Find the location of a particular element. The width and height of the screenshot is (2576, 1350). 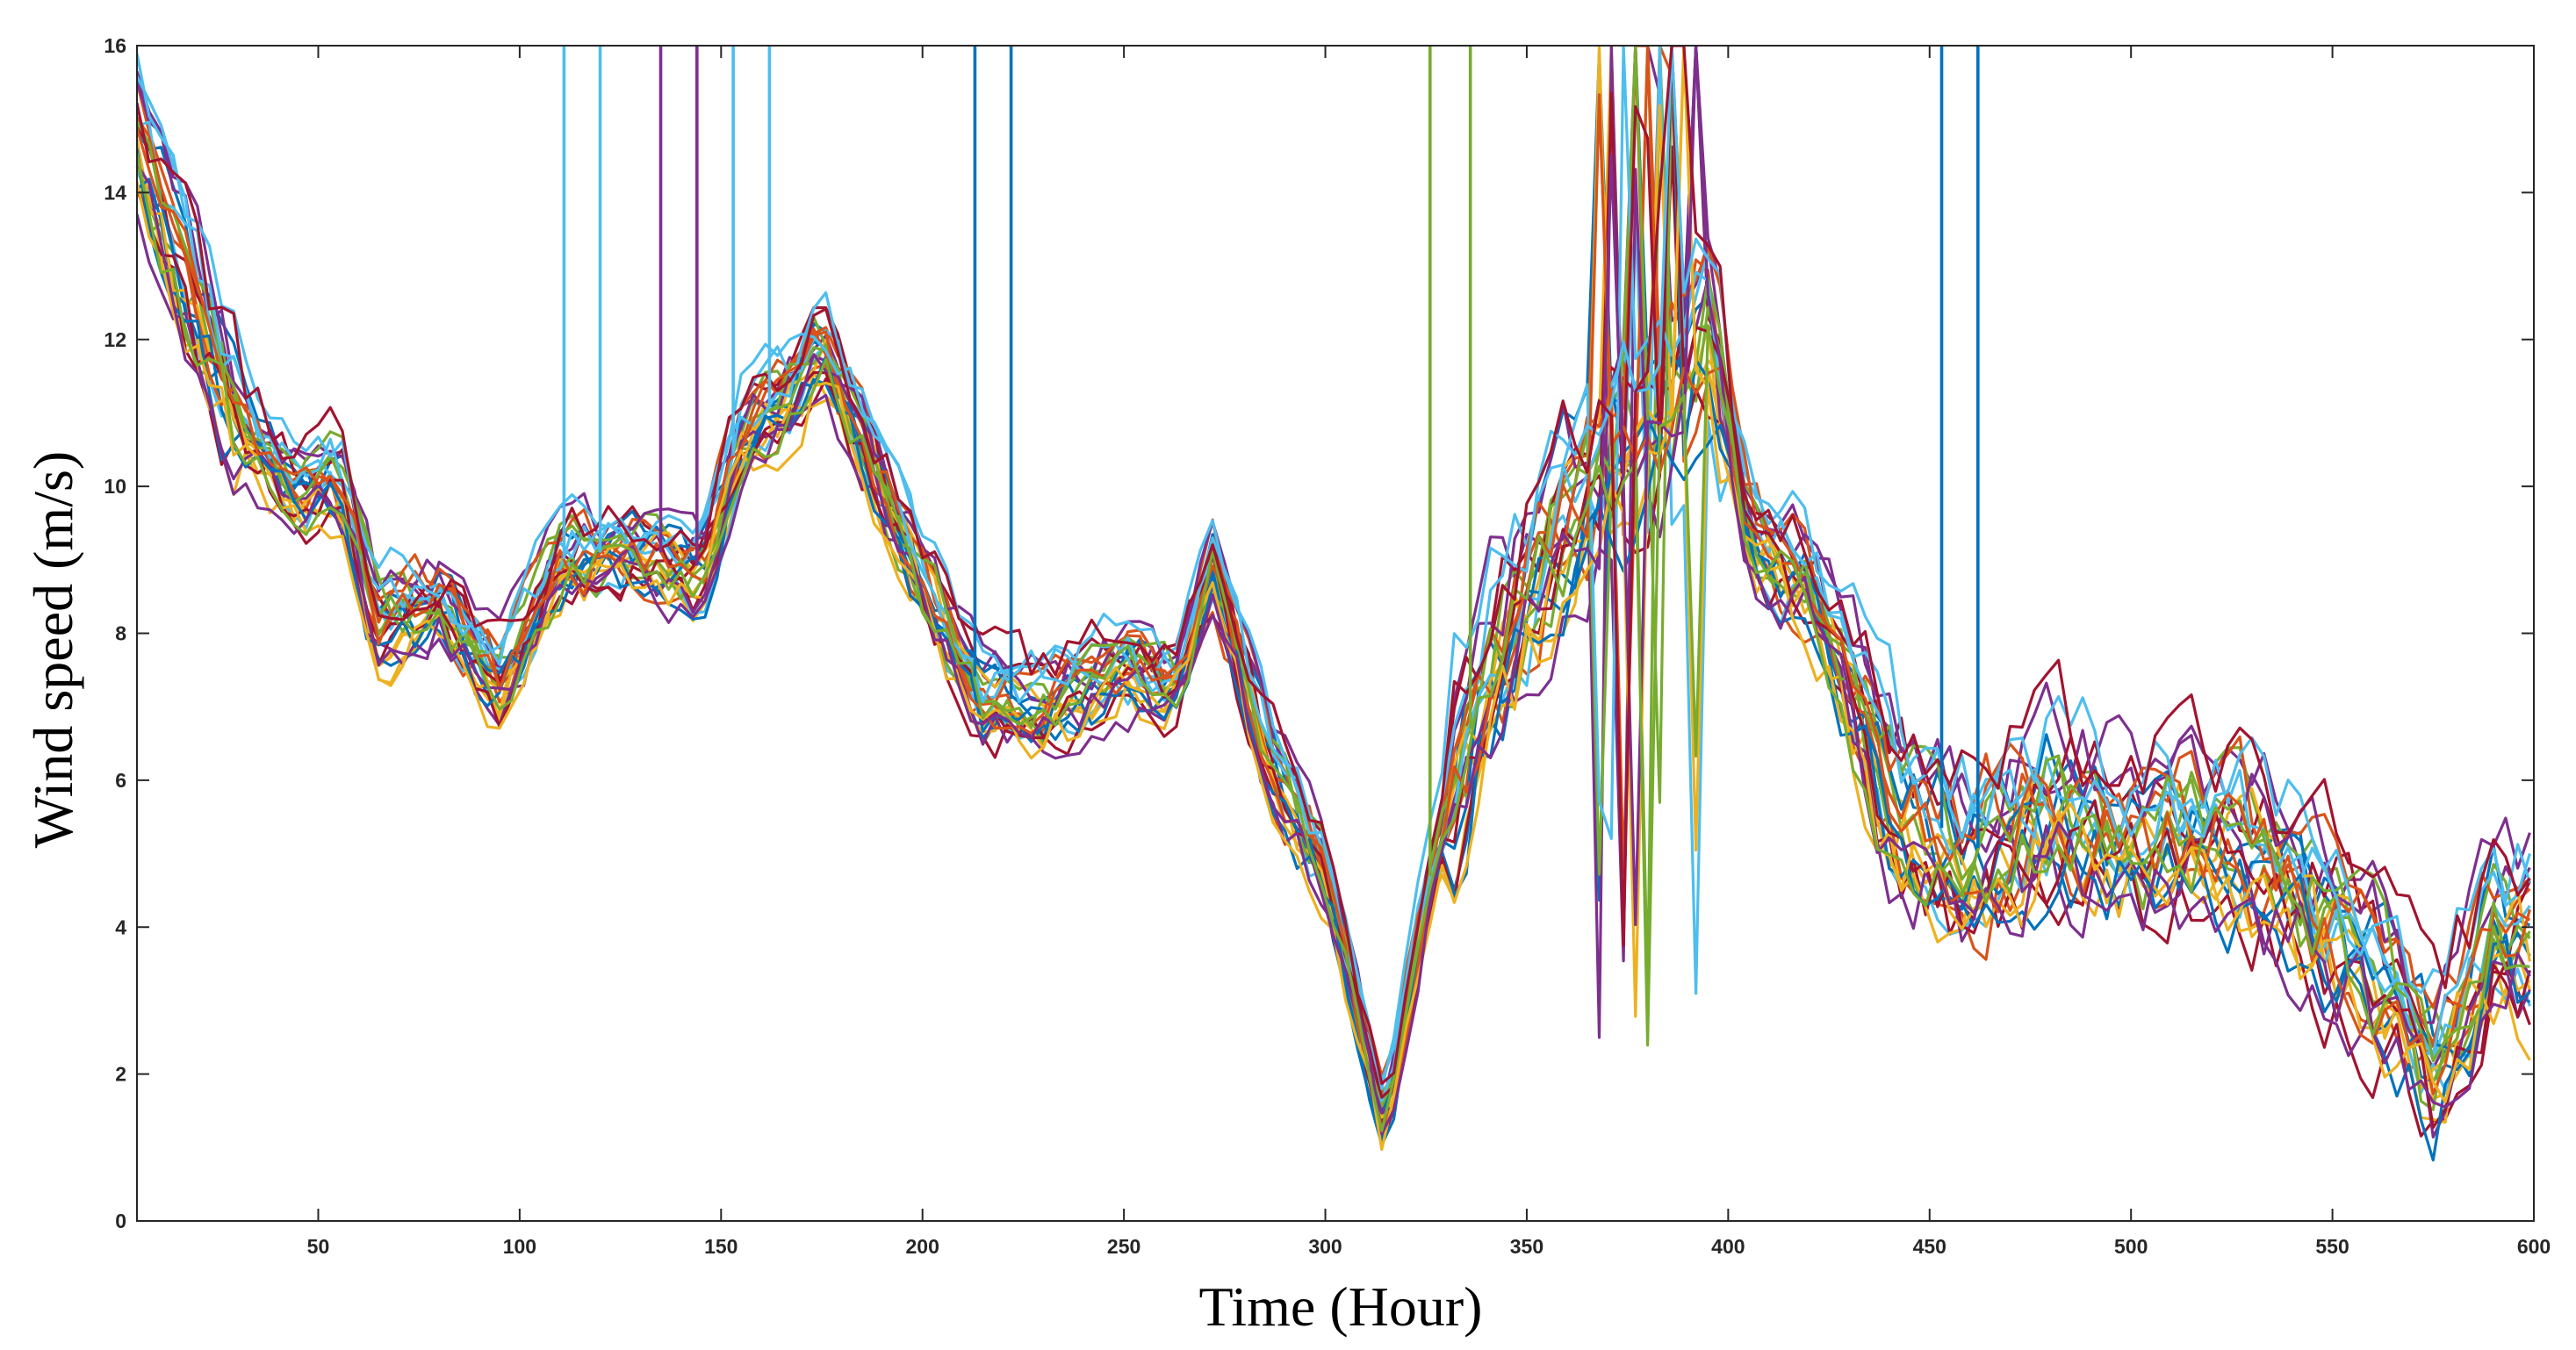

y-tick-label: 6 is located at coordinates (120, 780).